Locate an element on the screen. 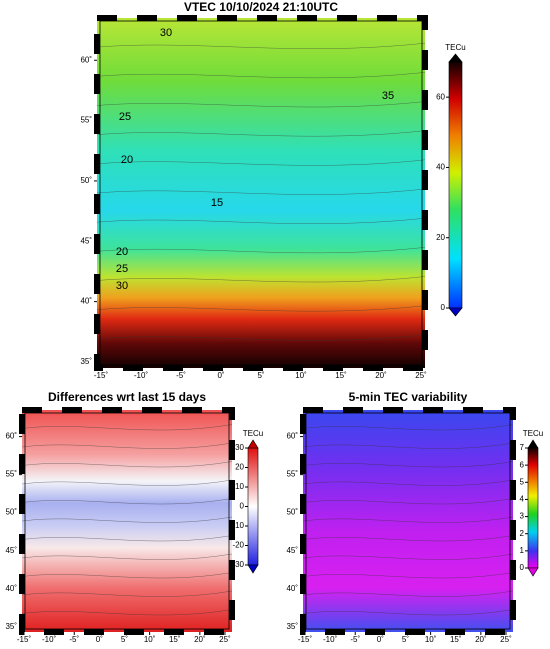  colorbar-tick-label: -20 is located at coordinates (238, 545).